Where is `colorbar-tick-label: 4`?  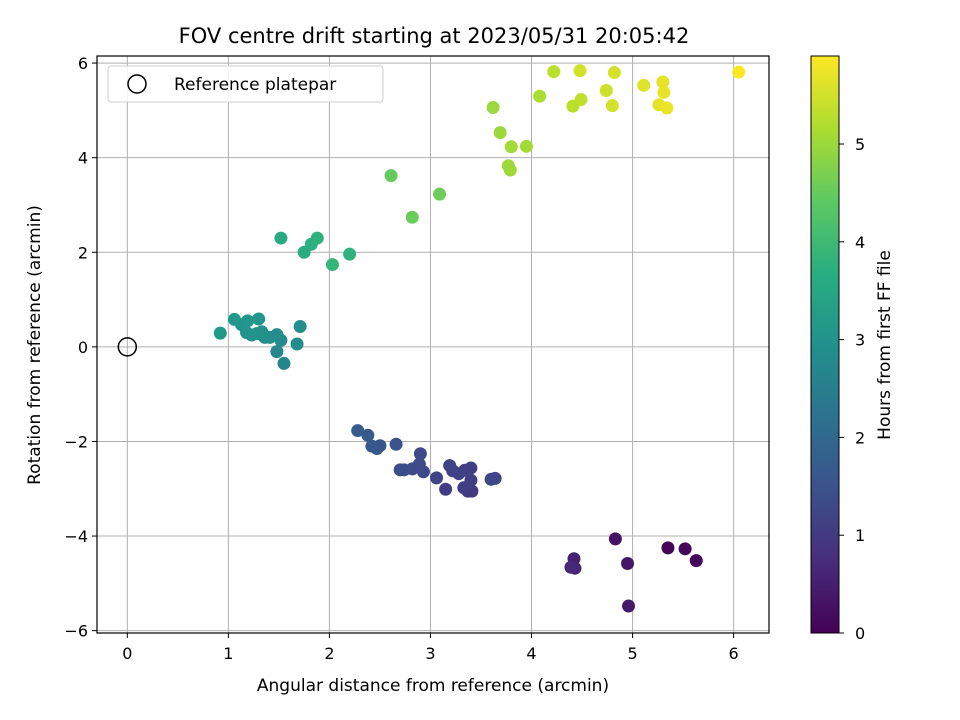 colorbar-tick-label: 4 is located at coordinates (860, 242).